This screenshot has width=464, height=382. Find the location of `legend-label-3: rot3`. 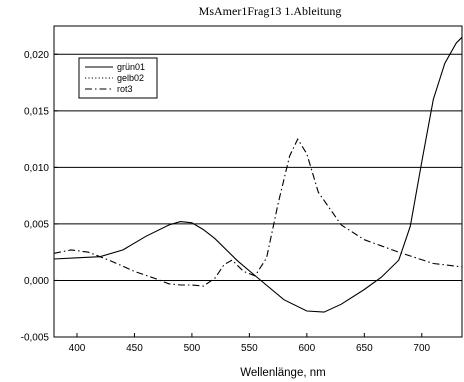

legend-label-3: rot3 is located at coordinates (125, 89).